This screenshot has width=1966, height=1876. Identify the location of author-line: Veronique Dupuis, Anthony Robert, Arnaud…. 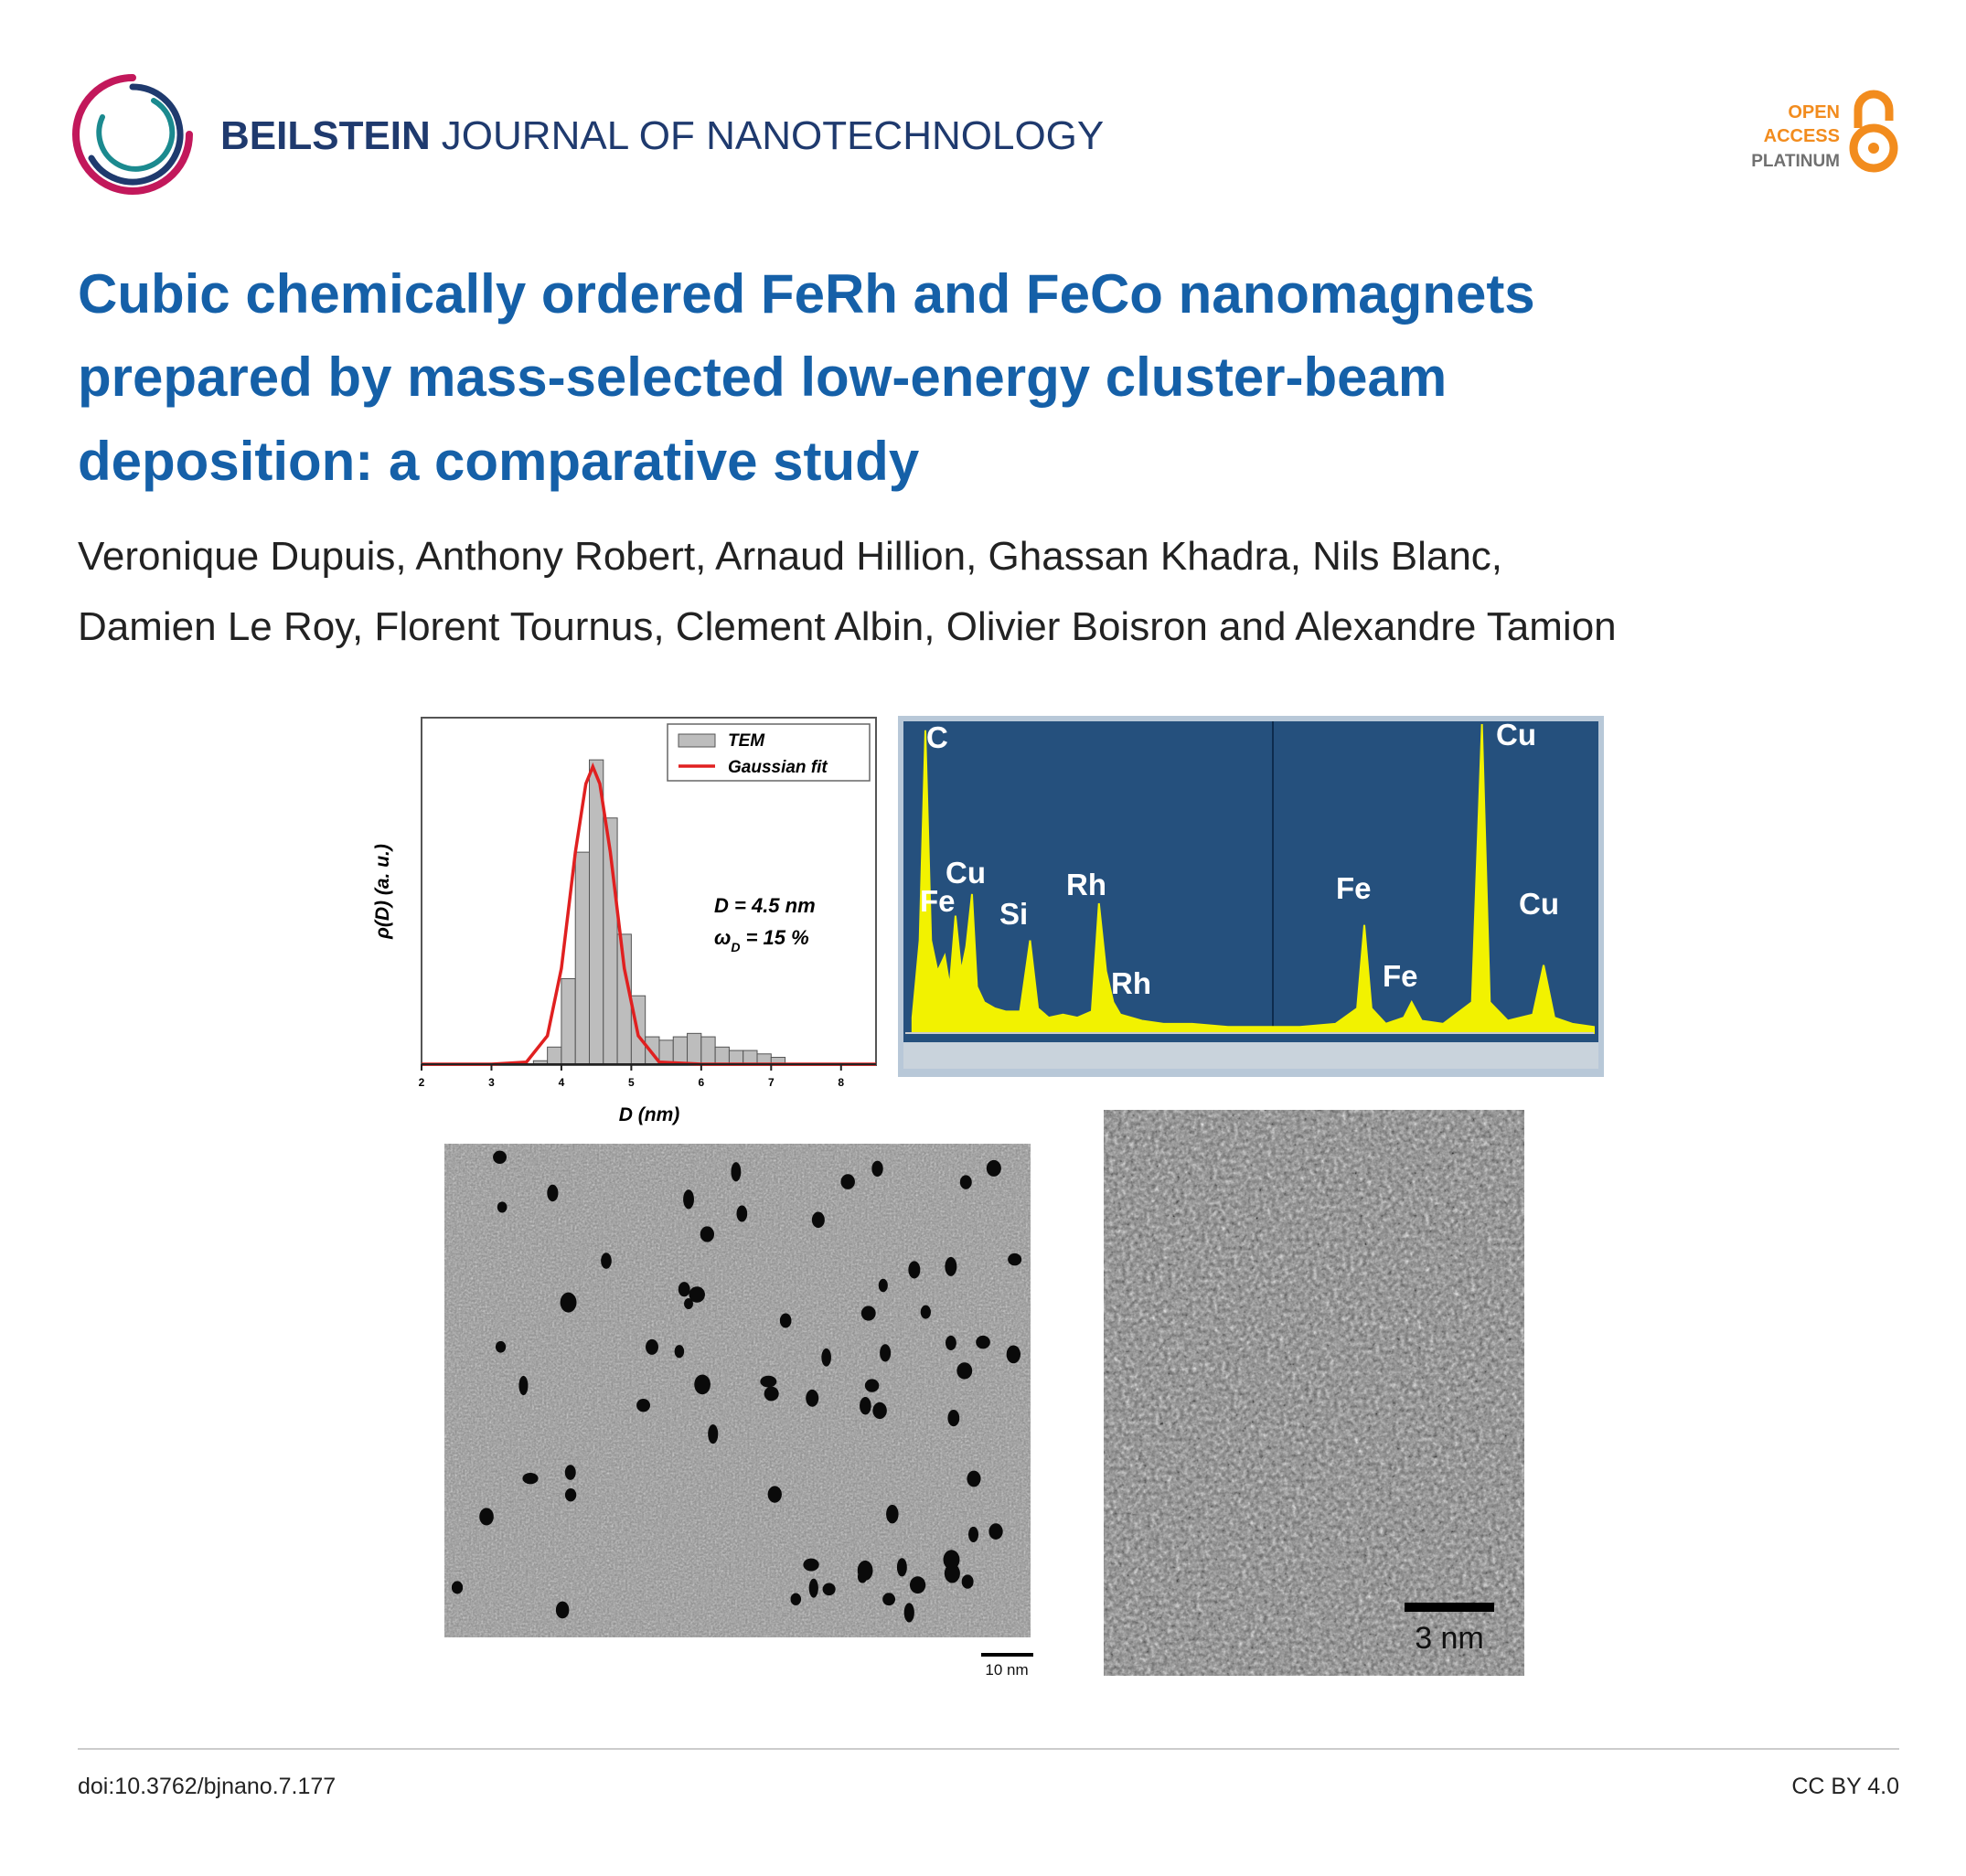
(790, 556).